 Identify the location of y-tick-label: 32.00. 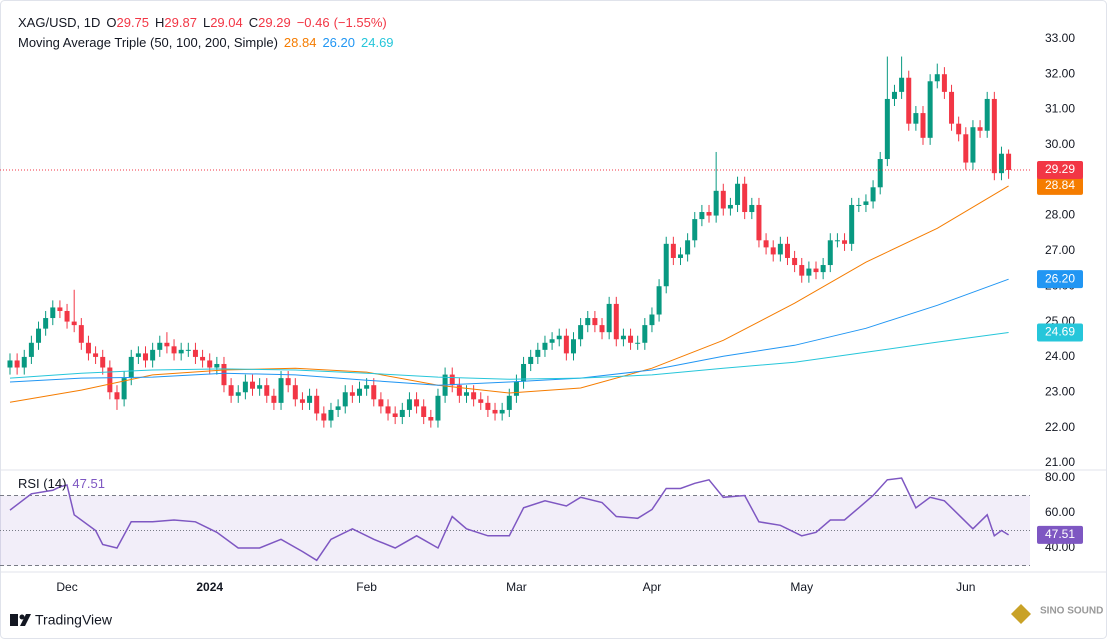
(1060, 73).